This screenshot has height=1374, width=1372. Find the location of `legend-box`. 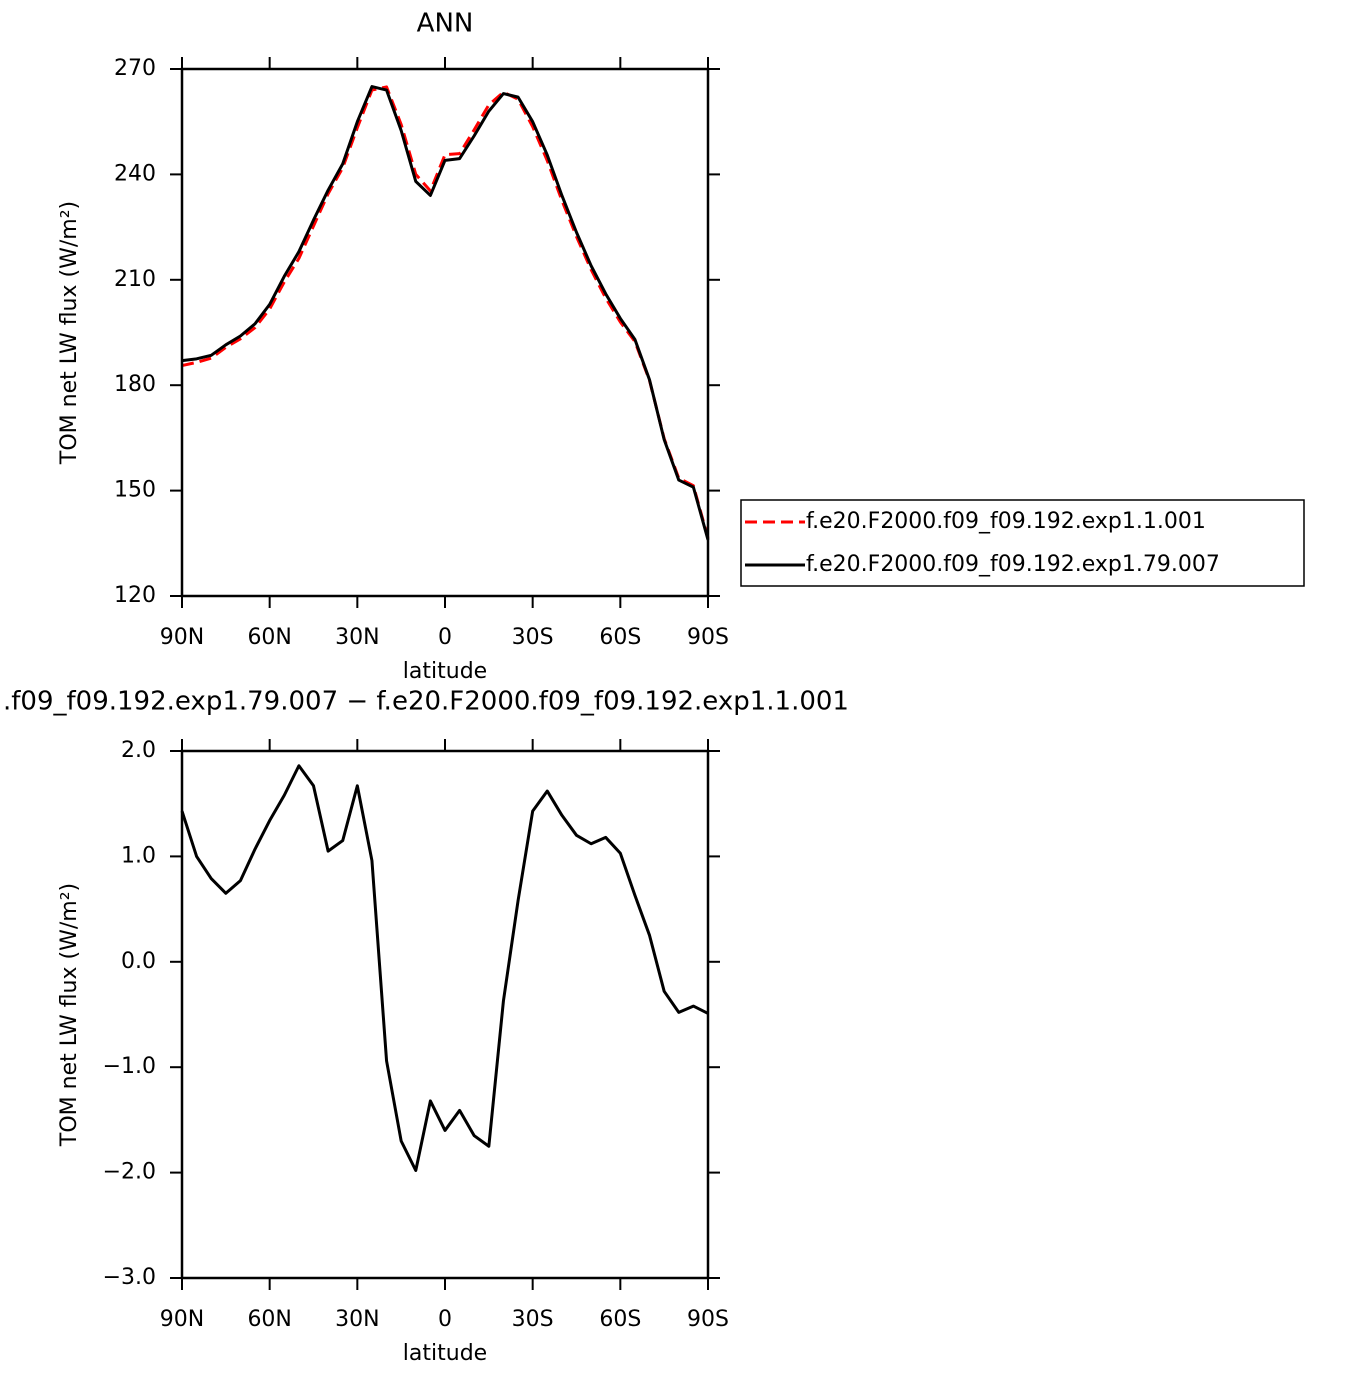

legend-box is located at coordinates (1022, 543).